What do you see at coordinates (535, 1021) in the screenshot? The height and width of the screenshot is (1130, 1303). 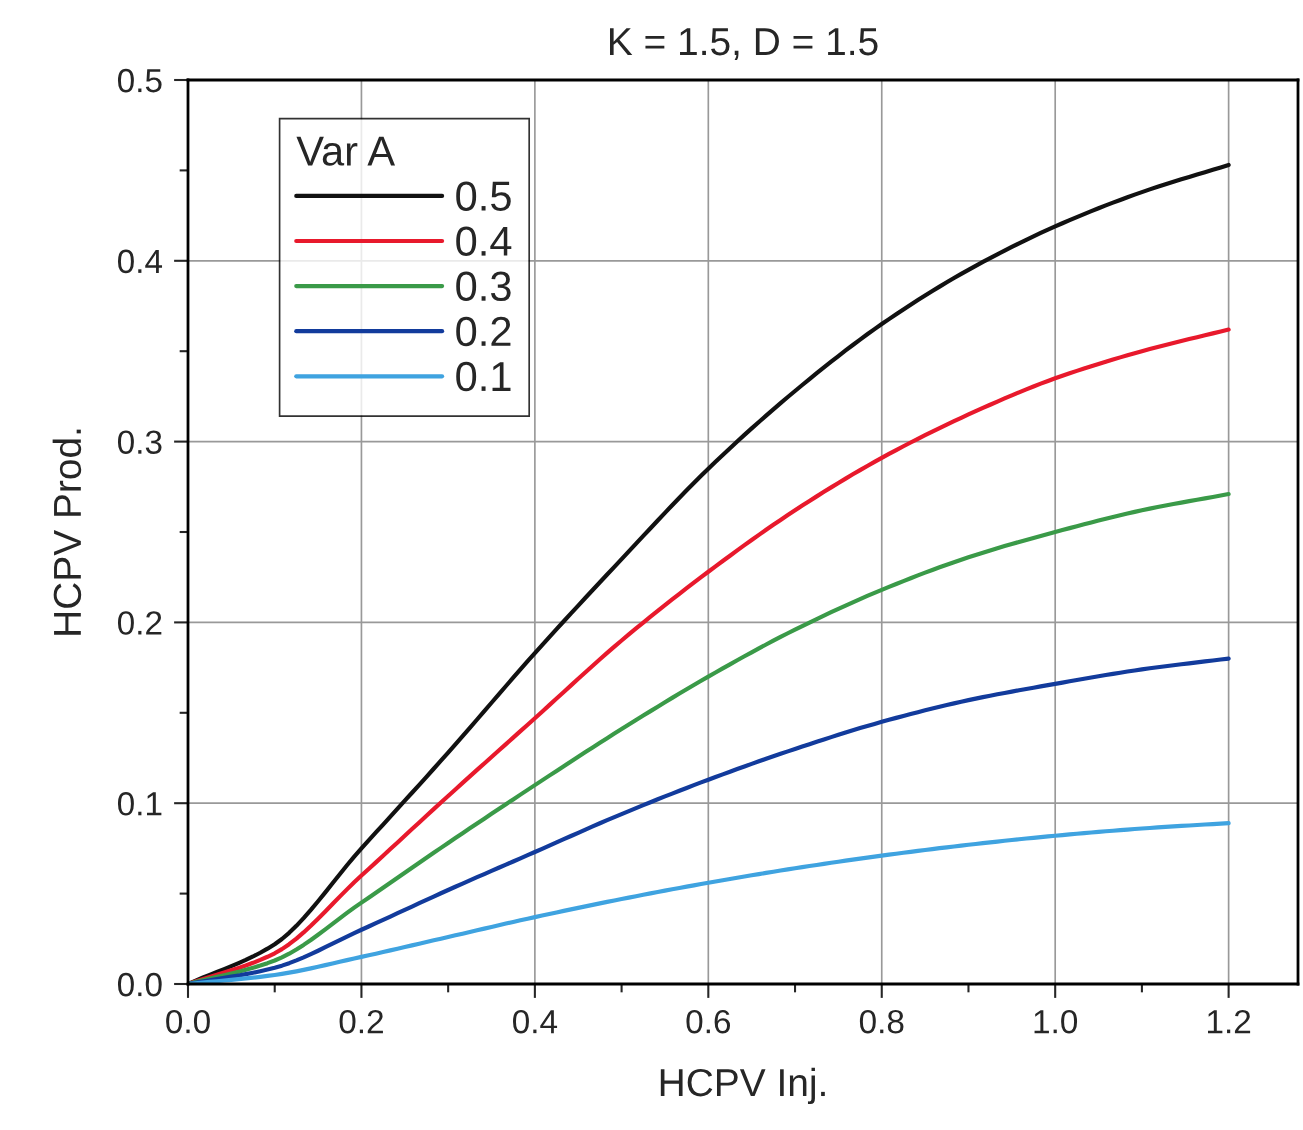 I see `x-tick-label: 0.4` at bounding box center [535, 1021].